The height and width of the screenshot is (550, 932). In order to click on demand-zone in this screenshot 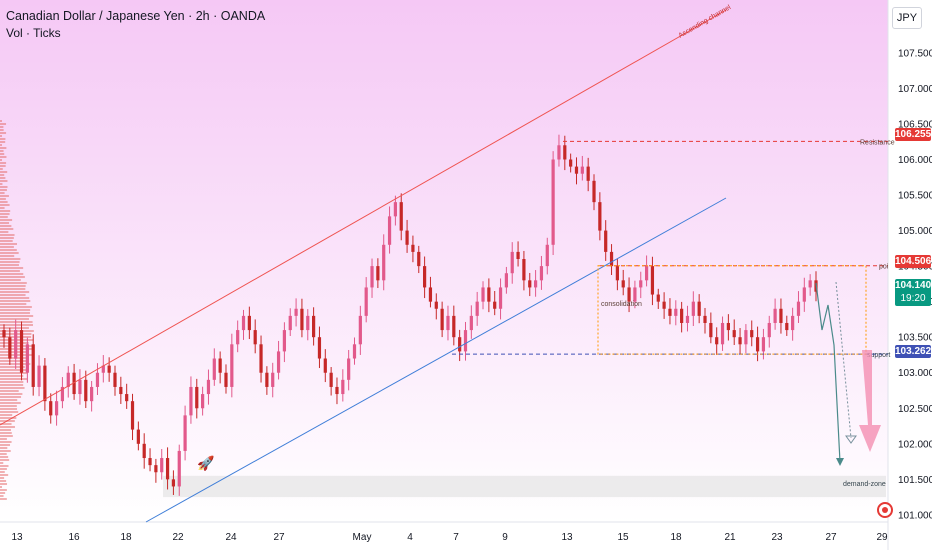, I will do `click(524, 486)`.